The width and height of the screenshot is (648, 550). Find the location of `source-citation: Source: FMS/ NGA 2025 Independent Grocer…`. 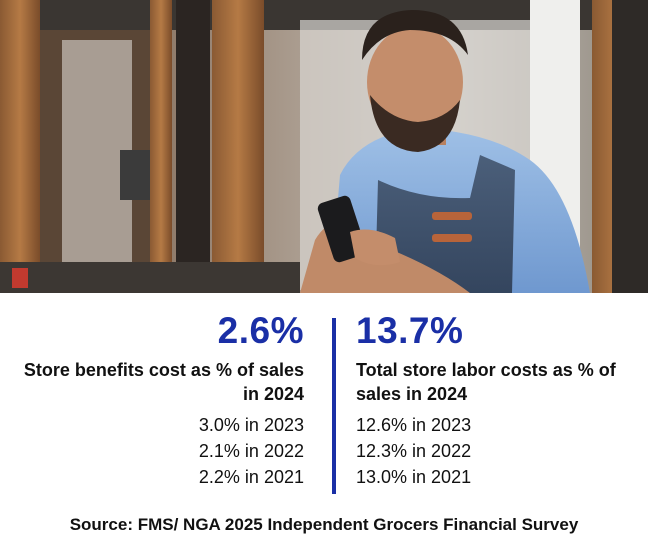

source-citation: Source: FMS/ NGA 2025 Independent Grocer… is located at coordinates (324, 524).